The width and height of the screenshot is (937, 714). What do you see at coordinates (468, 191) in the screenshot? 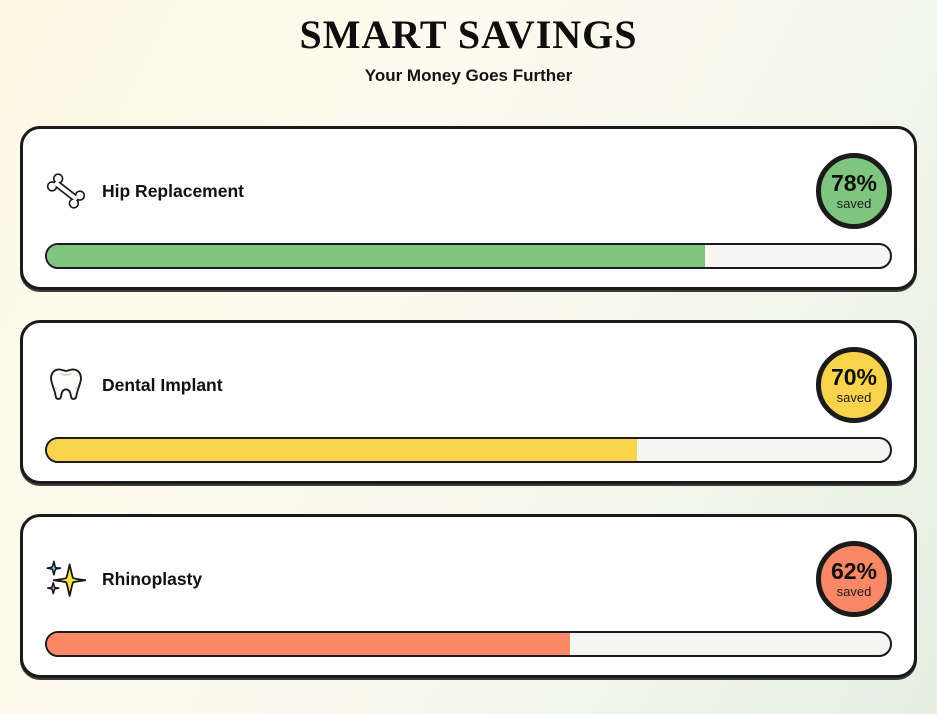
I see `card-header: Hip Replacement 78% saved` at bounding box center [468, 191].